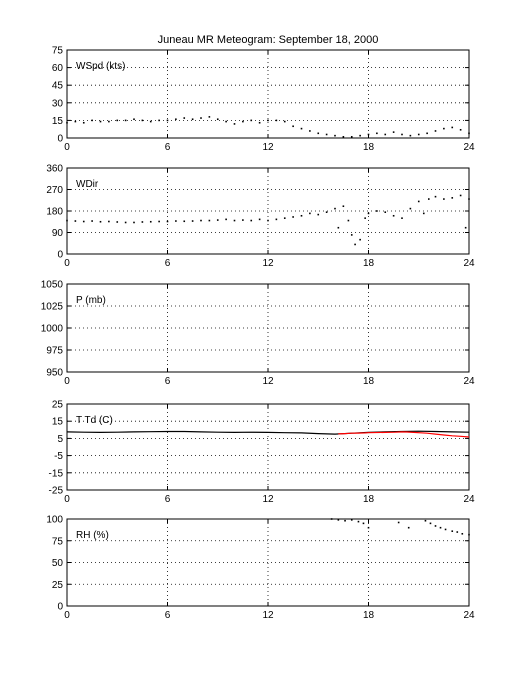  What do you see at coordinates (52, 307) in the screenshot?
I see `y-tick-label: 1025` at bounding box center [52, 307].